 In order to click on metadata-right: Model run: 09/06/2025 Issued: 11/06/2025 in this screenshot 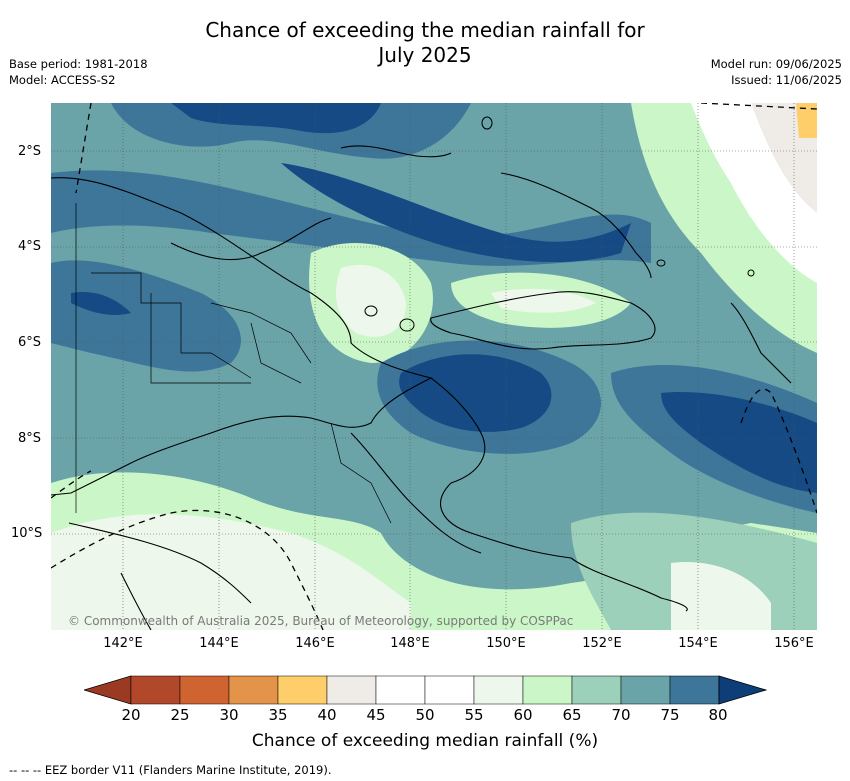, I will do `click(776, 72)`.